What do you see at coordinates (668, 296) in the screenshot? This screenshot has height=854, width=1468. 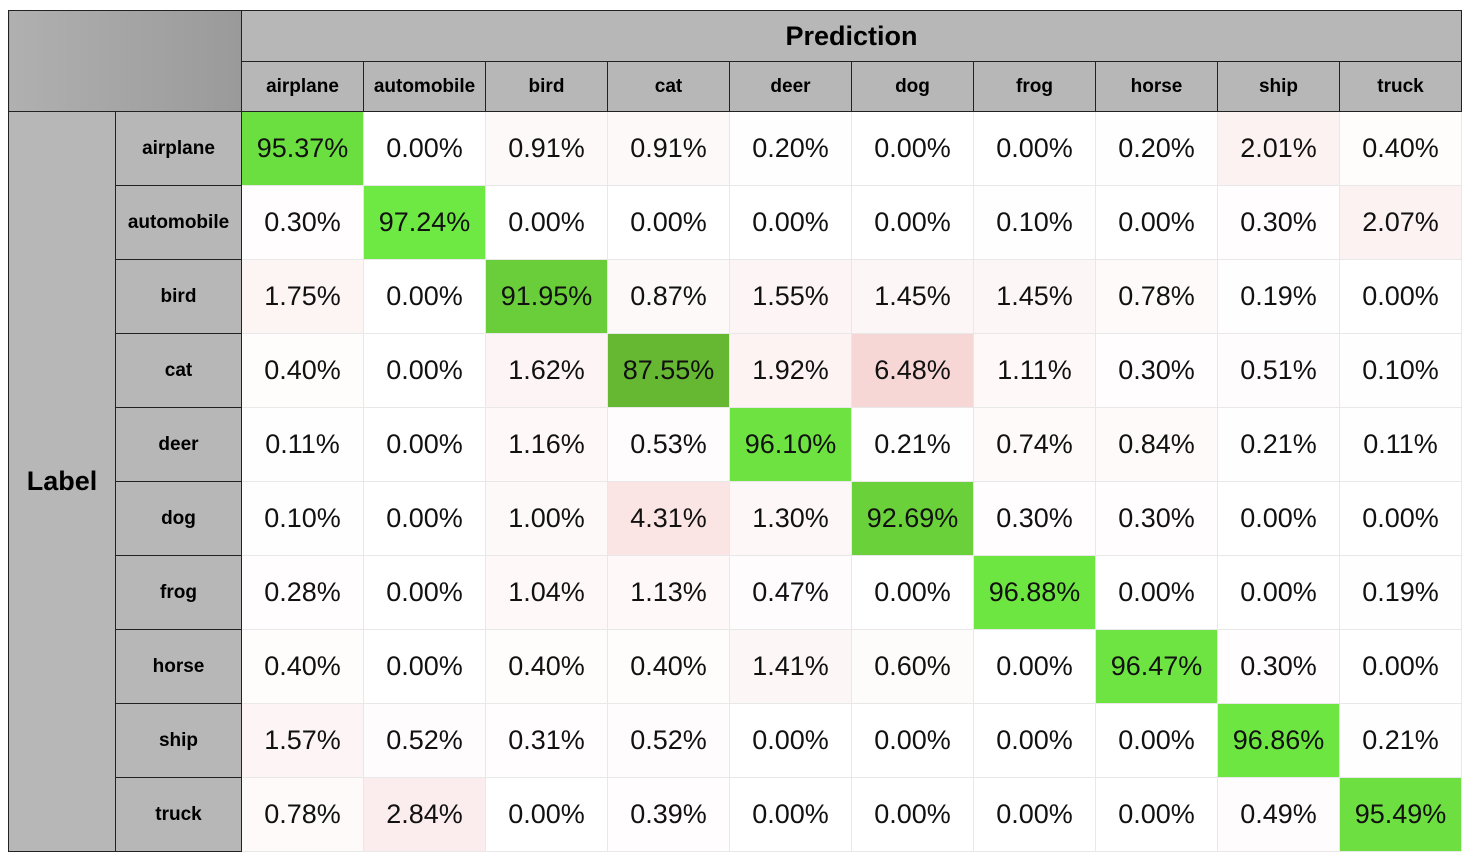 I see `matrix-cell-bird-cat: 0.87%` at bounding box center [668, 296].